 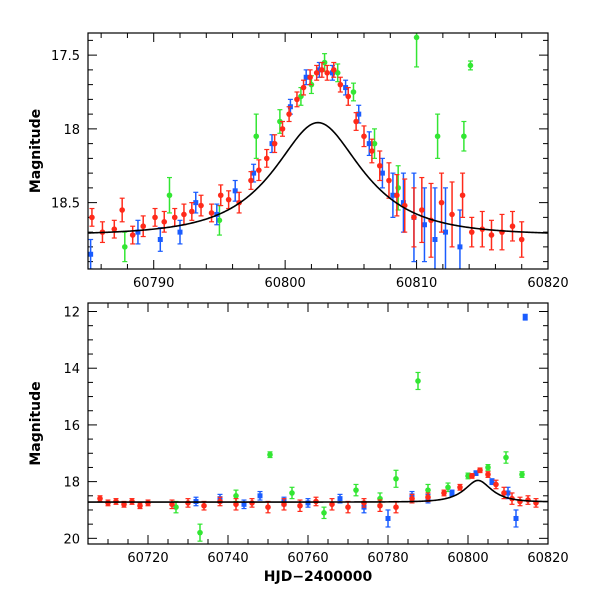 I want to click on x-tick-label: 60720, so click(x=147, y=558).